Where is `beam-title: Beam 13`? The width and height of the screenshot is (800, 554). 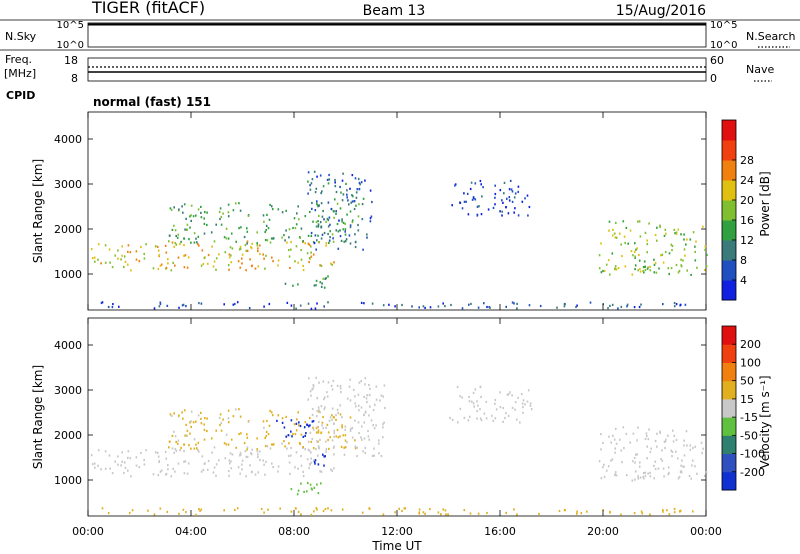
beam-title: Beam 13 is located at coordinates (394, 11).